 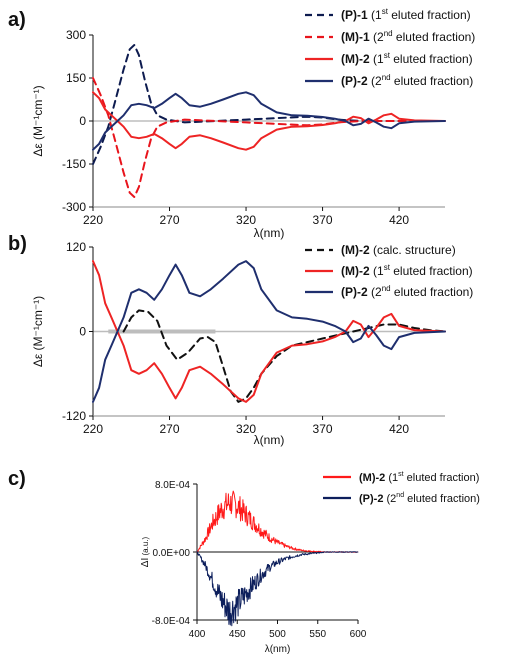 I want to click on y-tick-label: 120, so click(x=76, y=247).